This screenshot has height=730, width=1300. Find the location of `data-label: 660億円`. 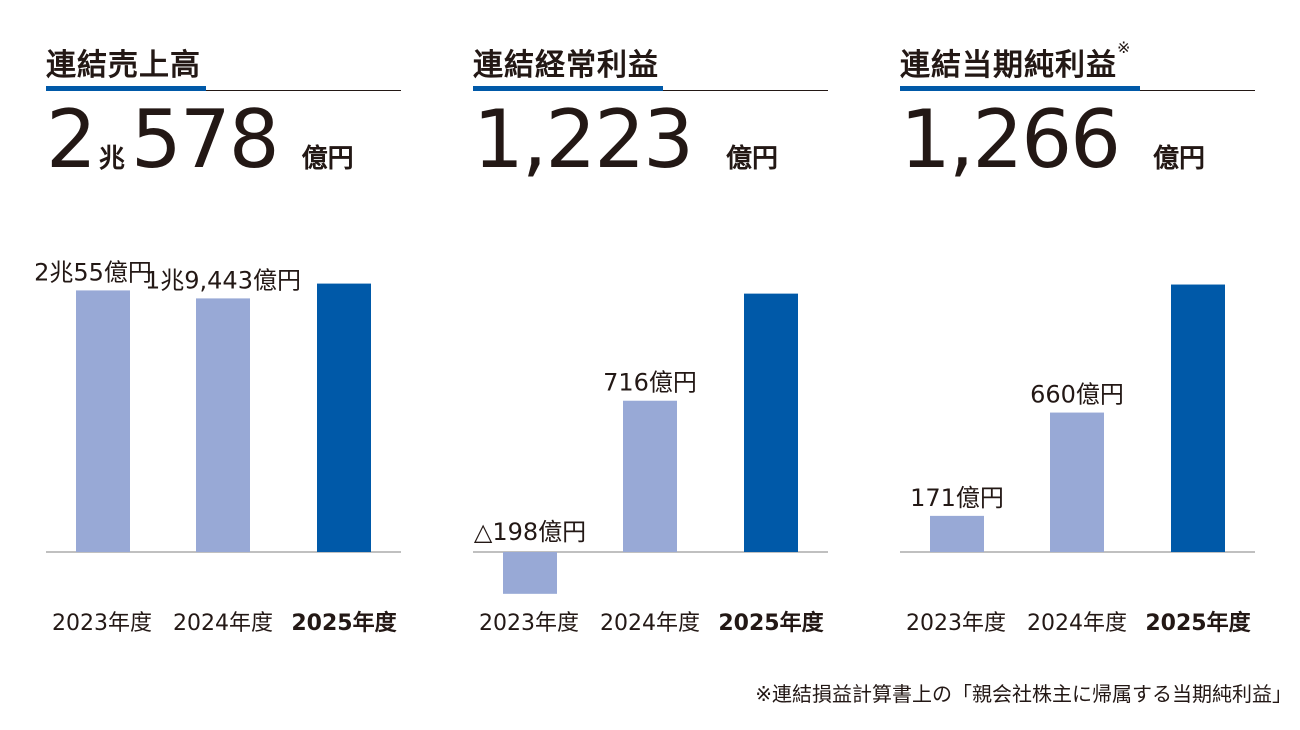

data-label: 660億円 is located at coordinates (1077, 395).